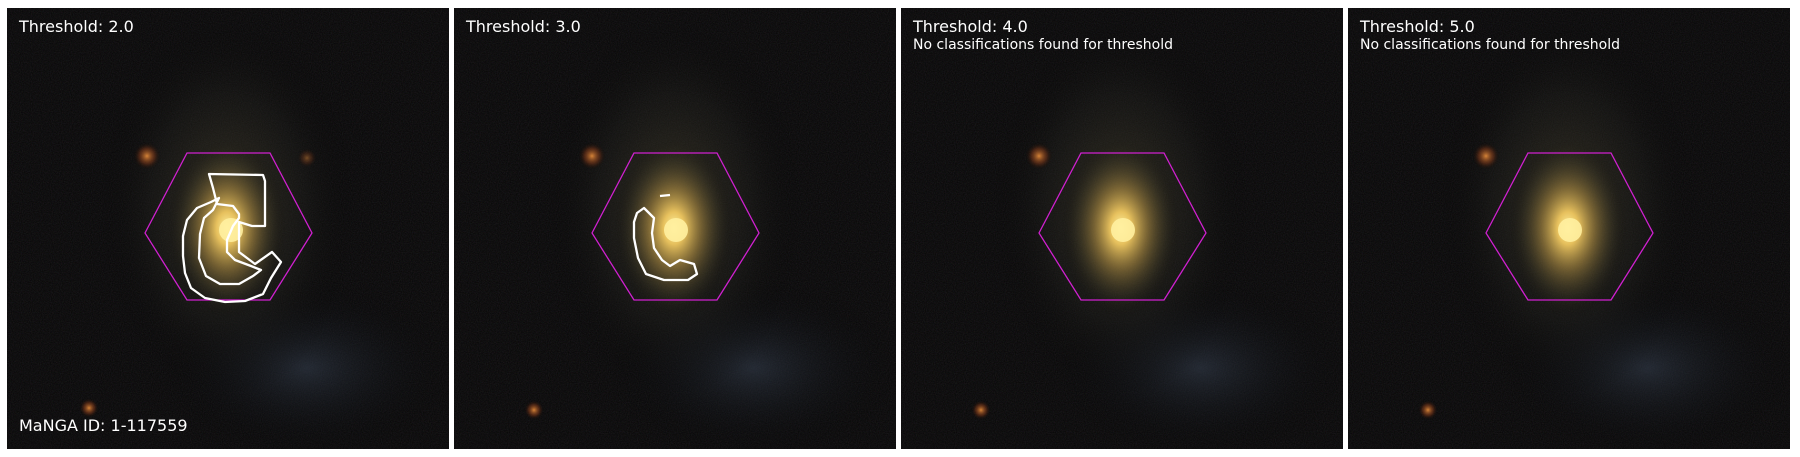  Describe the element at coordinates (1417, 26) in the screenshot. I see `threshold-label: Threshold: 5.0` at that location.